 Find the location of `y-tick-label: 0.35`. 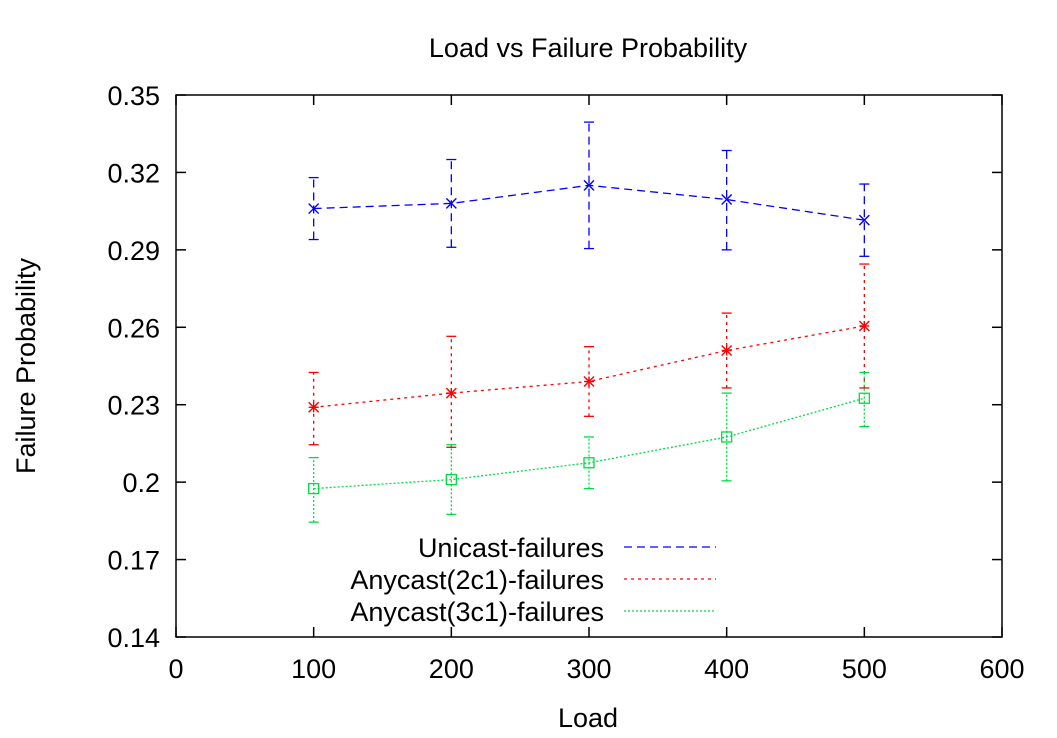

y-tick-label: 0.35 is located at coordinates (133, 96).